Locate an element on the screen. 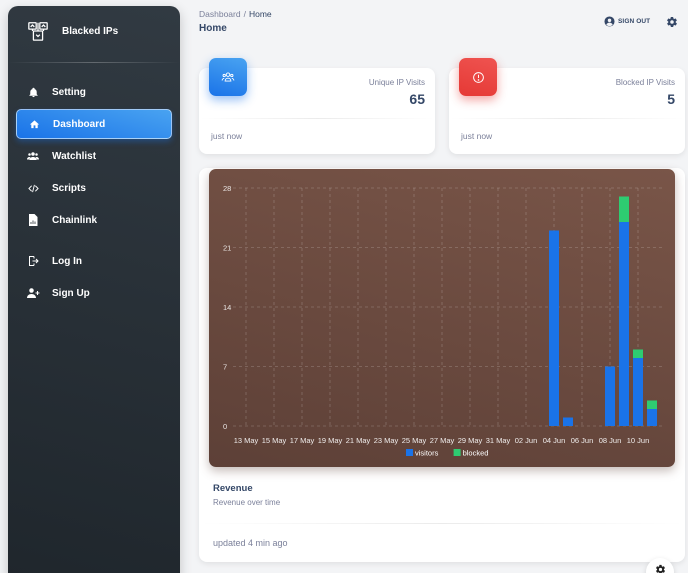 This screenshot has height=573, width=688. svg-text: 04 Jun is located at coordinates (554, 440).